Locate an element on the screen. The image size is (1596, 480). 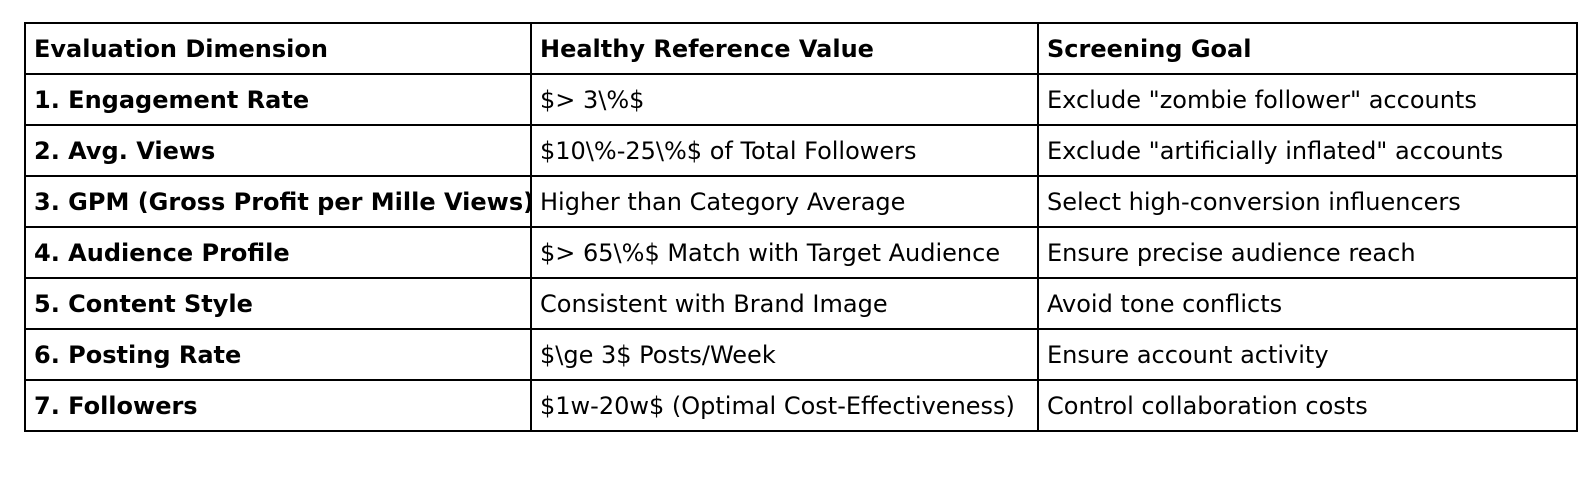
goal-cell: Ensure precise audience reach is located at coordinates (1307, 252).